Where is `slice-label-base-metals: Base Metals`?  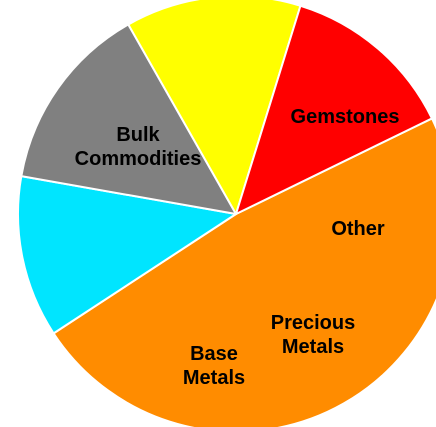 slice-label-base-metals: Base Metals is located at coordinates (214, 366).